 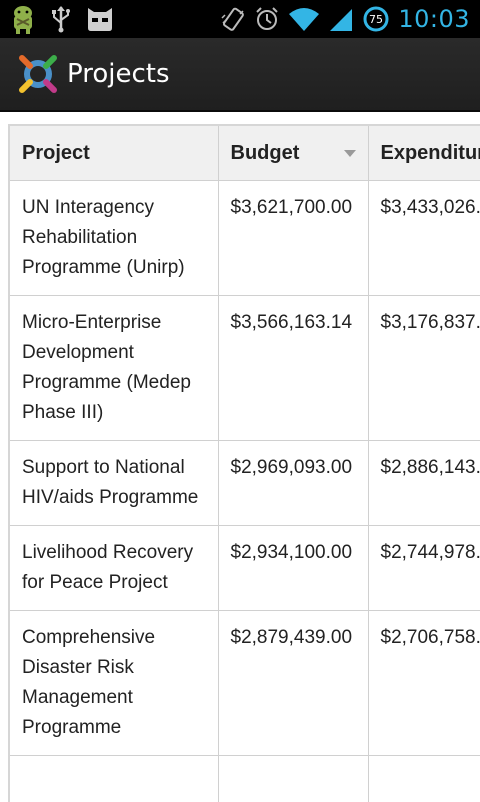 I want to click on budget-cell: $2,969,093.00, so click(x=293, y=483).